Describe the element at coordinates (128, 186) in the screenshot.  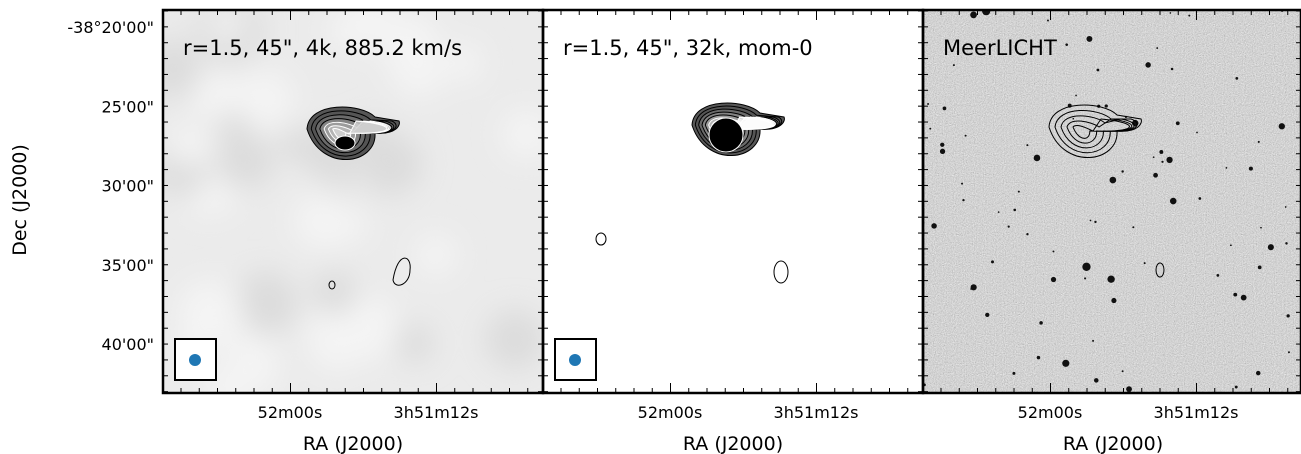
I see `y-tick-label: 30'00"` at that location.